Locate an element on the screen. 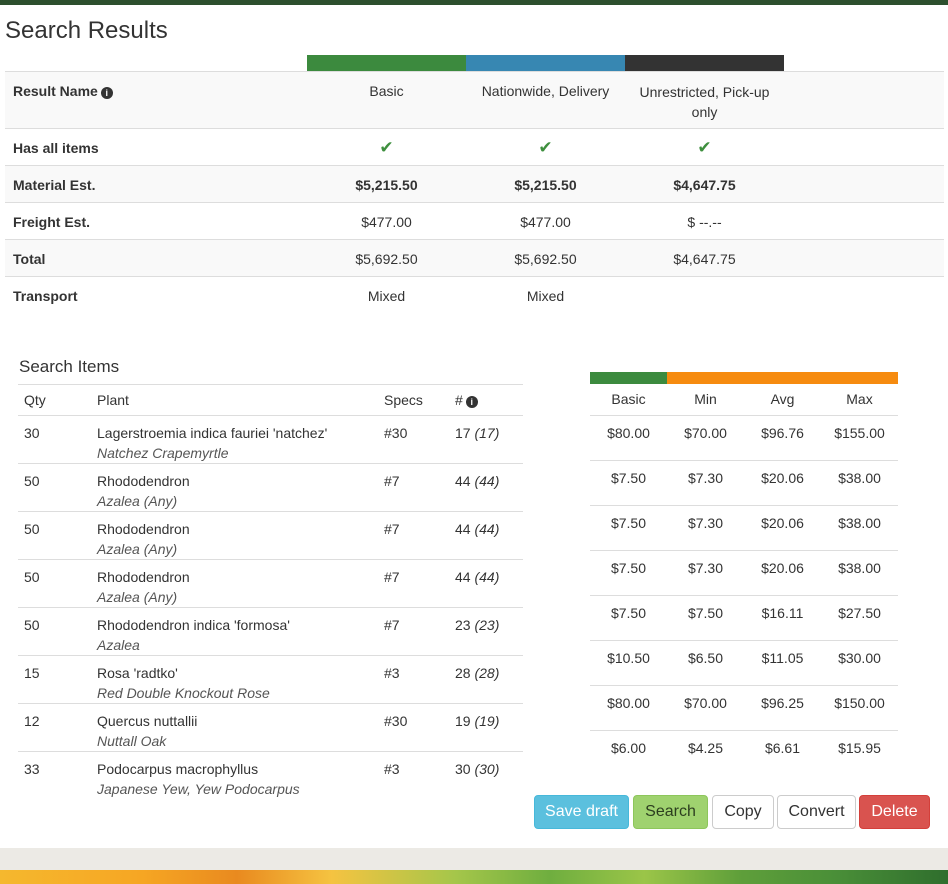  item-avg-price: $96.76 is located at coordinates (782, 438).